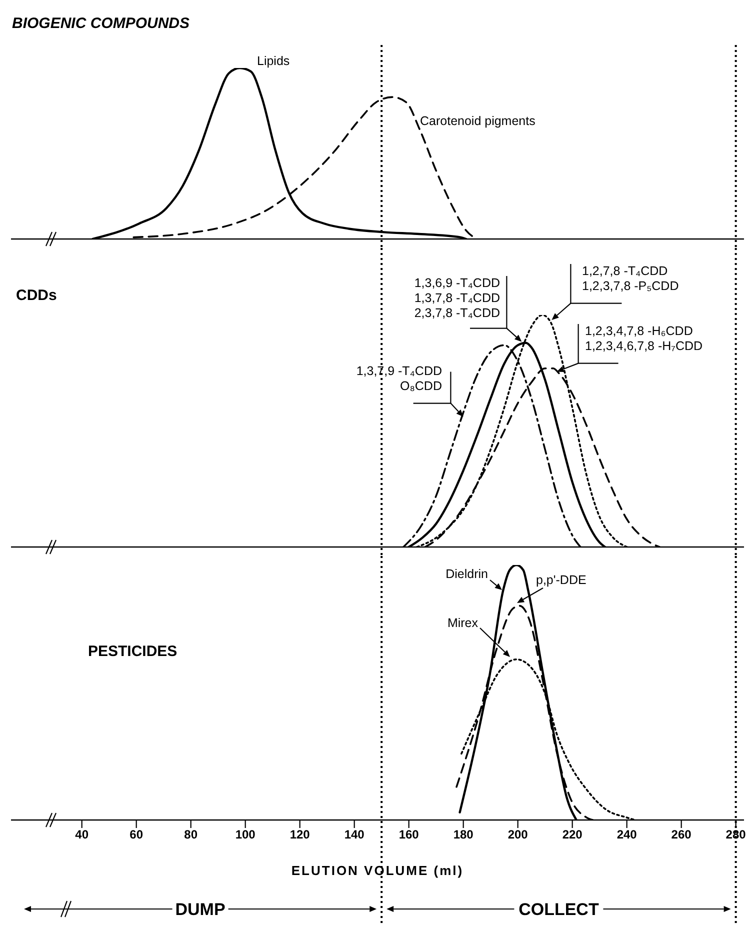  What do you see at coordinates (681, 835) in the screenshot?
I see `x-tick-label: 260` at bounding box center [681, 835].